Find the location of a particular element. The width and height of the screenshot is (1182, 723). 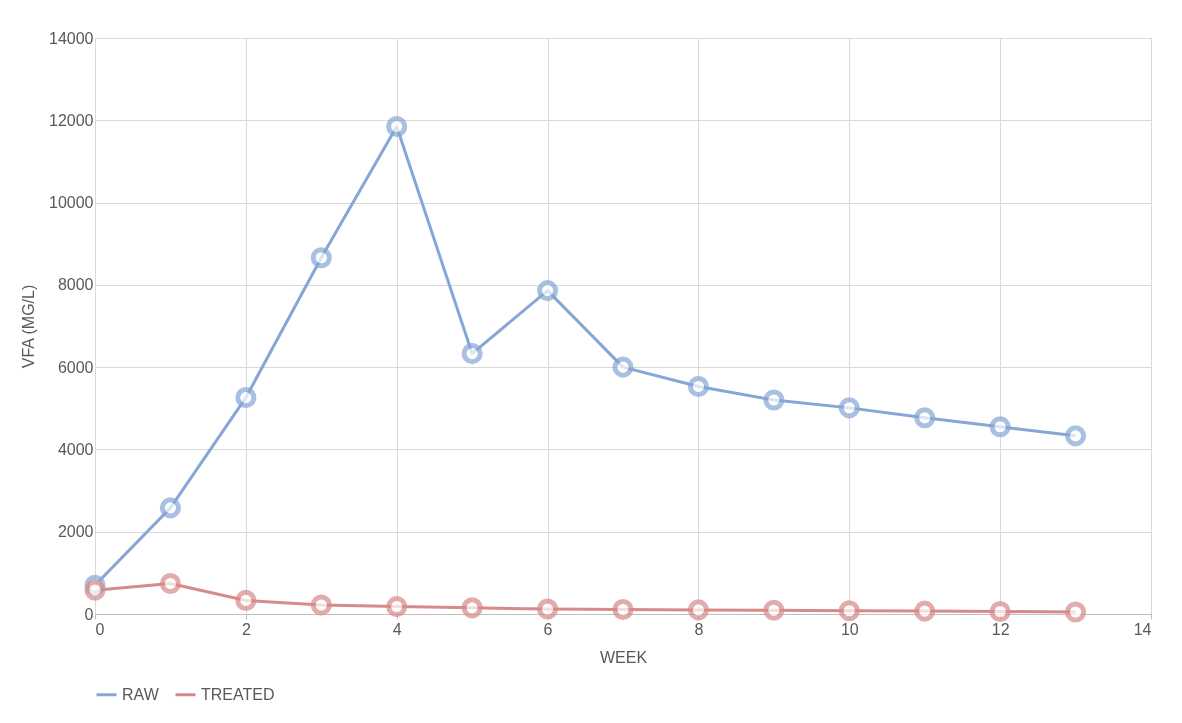

x-tick-label: 2 is located at coordinates (246, 629).